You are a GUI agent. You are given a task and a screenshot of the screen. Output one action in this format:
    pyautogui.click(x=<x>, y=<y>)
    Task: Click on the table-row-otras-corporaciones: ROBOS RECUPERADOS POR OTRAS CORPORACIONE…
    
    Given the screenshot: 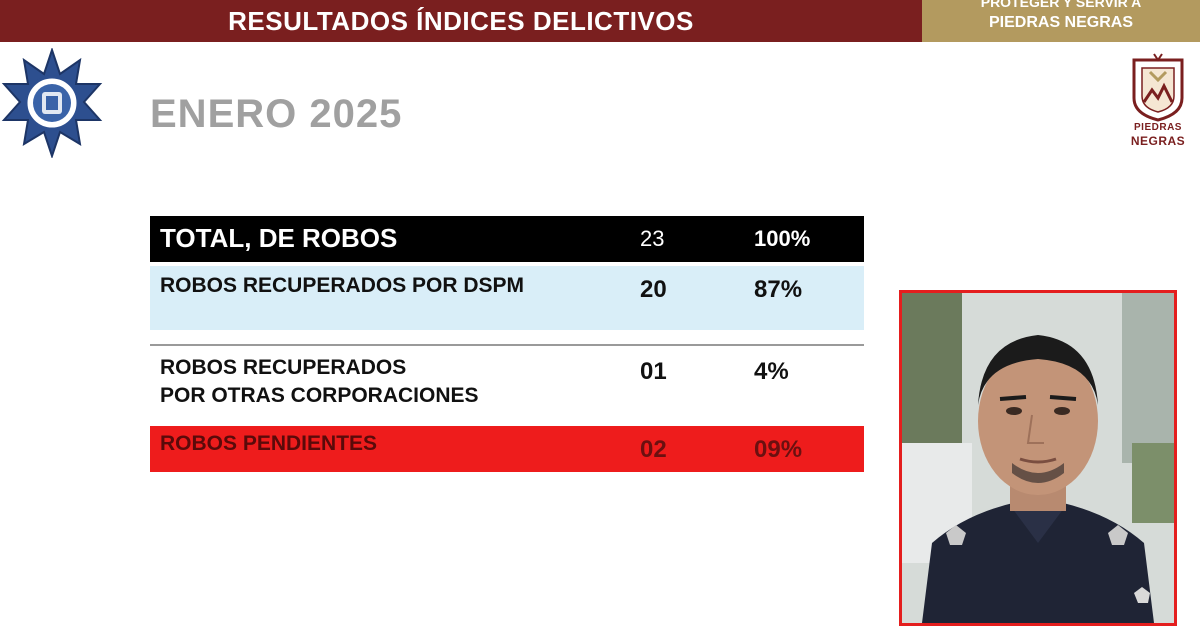 What is the action you would take?
    pyautogui.click(x=507, y=387)
    